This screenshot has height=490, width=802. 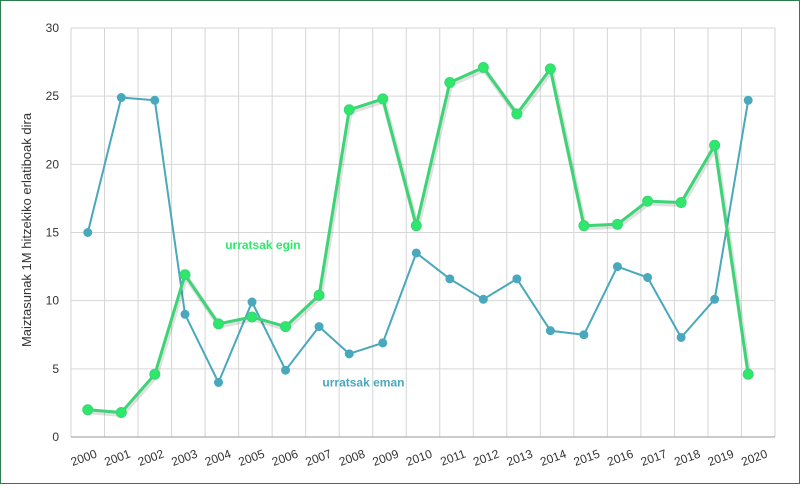 I want to click on y-tick-label: 25, so click(x=53, y=96).